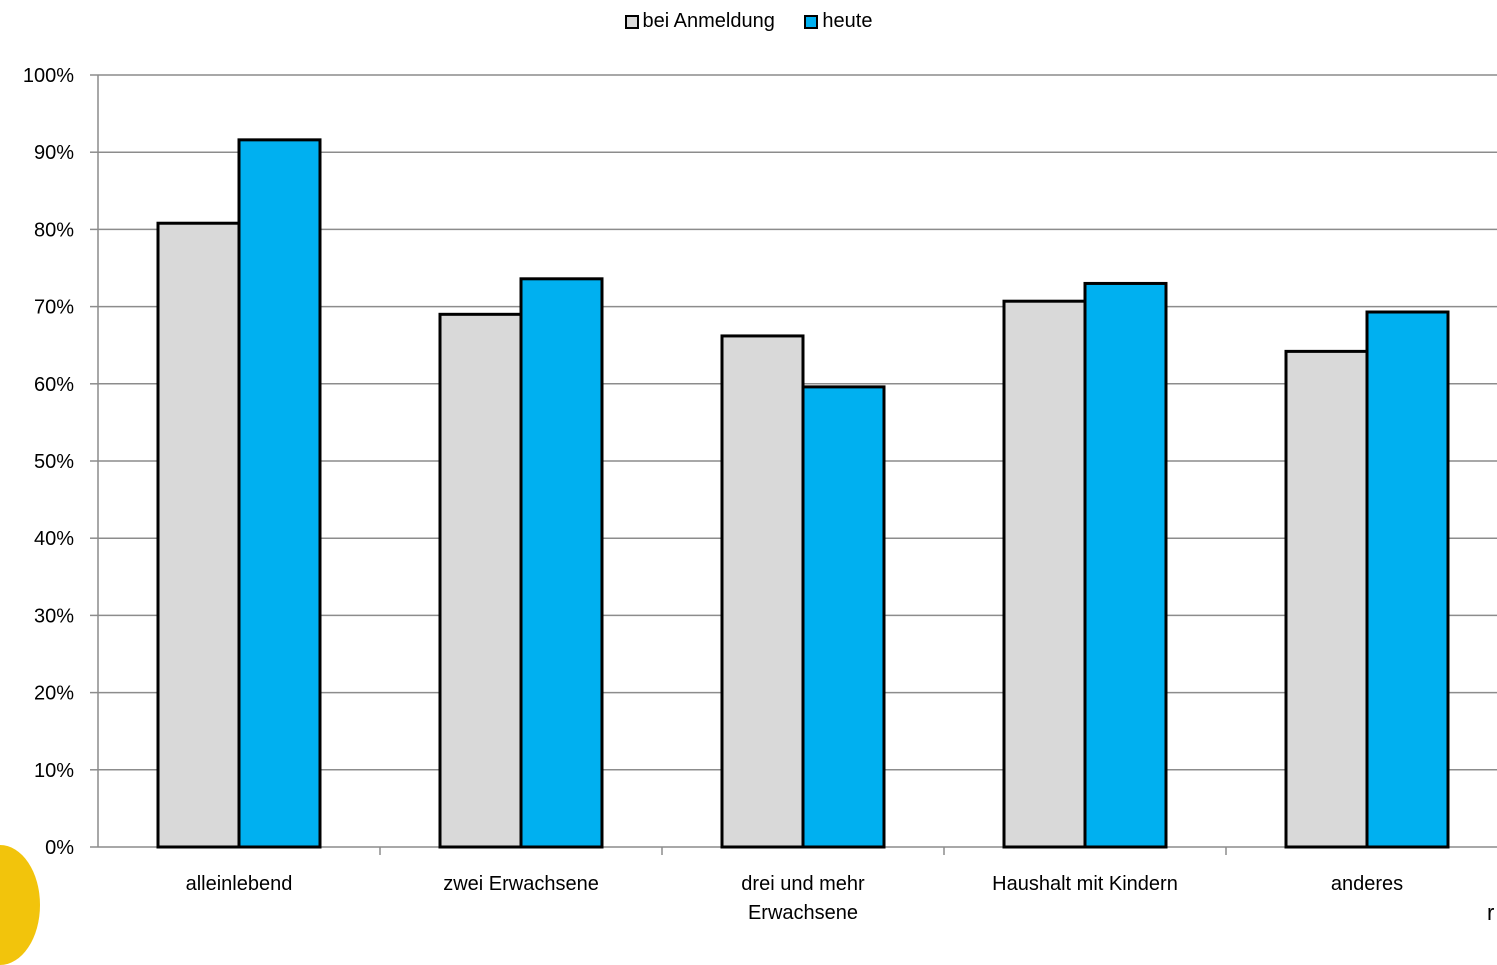 Image resolution: width=1497 pixels, height=965 pixels. Describe the element at coordinates (59, 848) in the screenshot. I see `y-tick-label: 0%` at that location.